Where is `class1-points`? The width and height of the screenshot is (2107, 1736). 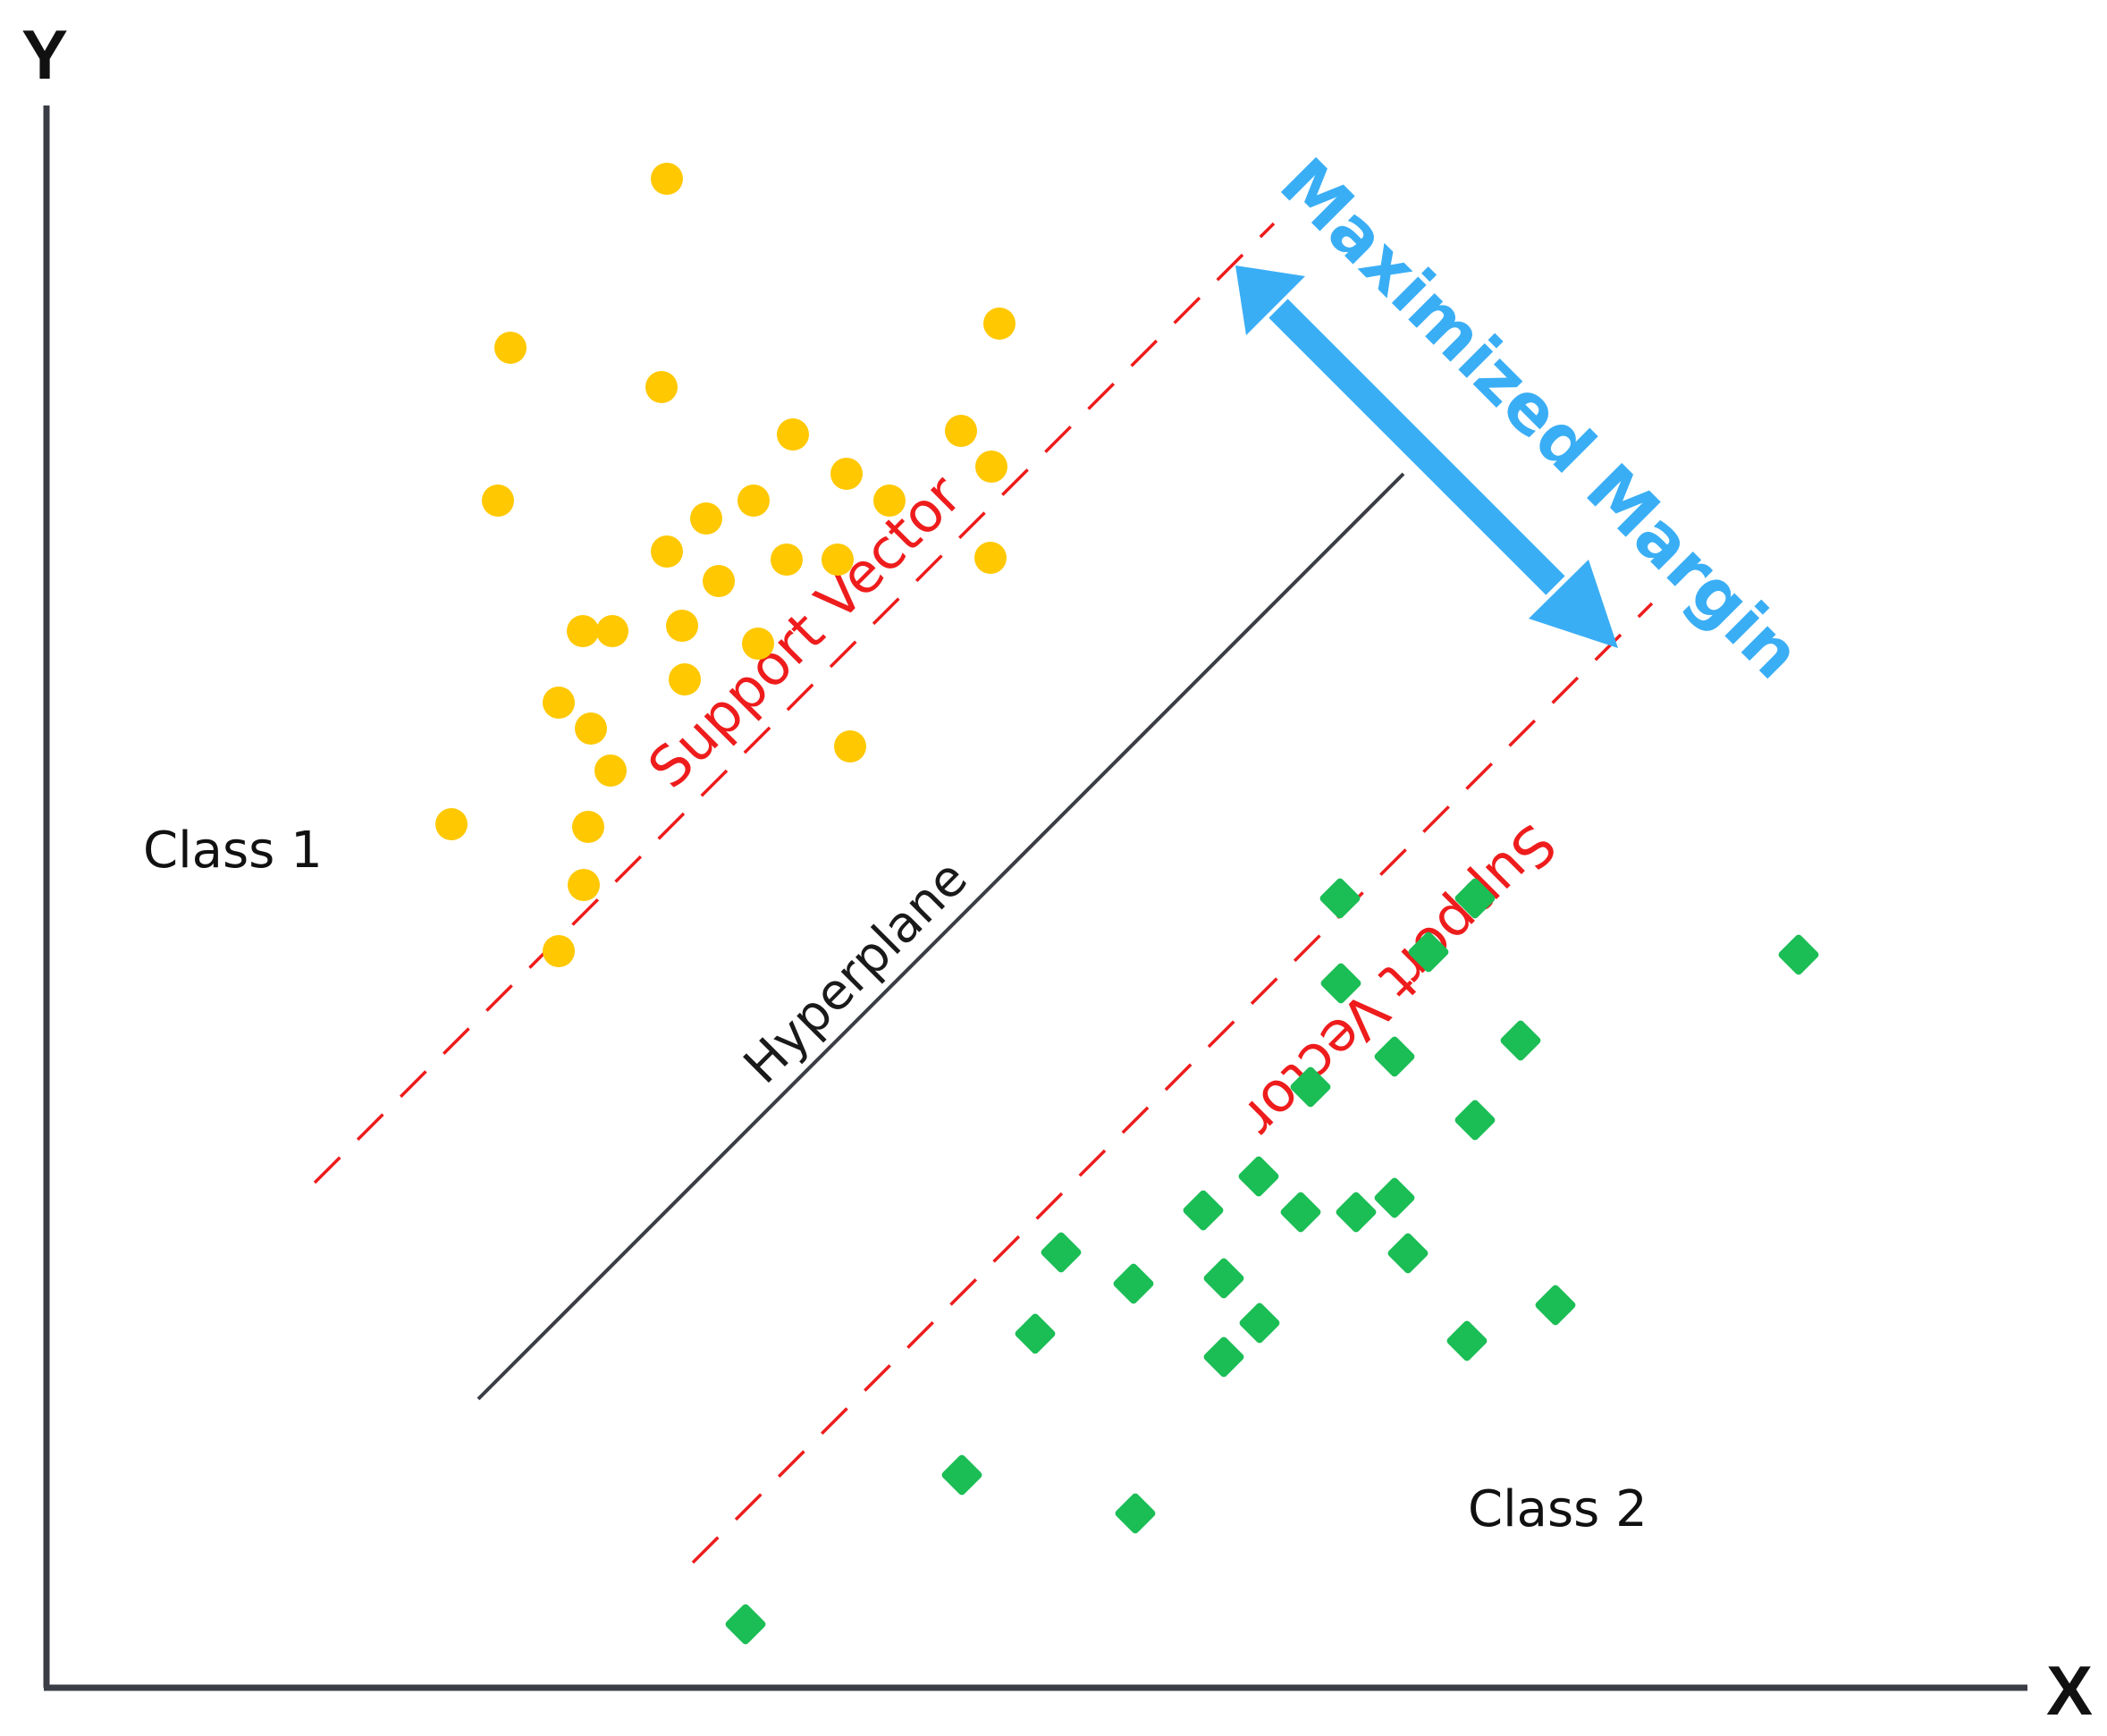
class1-points is located at coordinates (725, 565).